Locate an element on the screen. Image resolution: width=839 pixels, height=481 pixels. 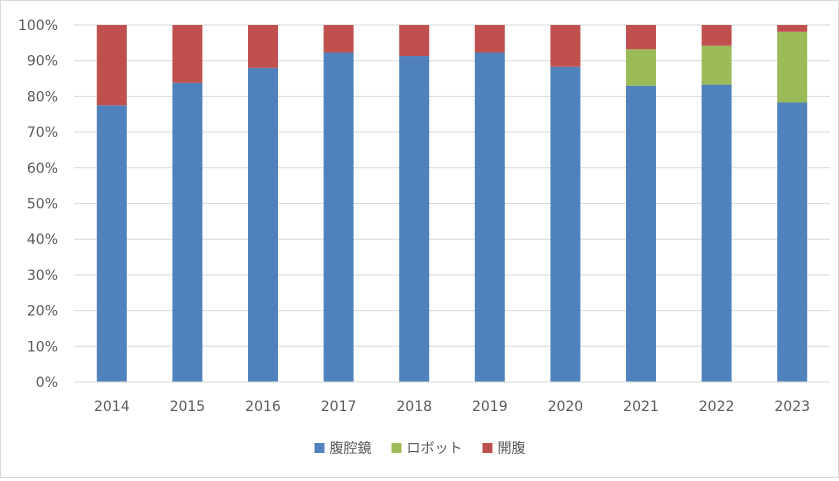
y-tick-label: 20% is located at coordinates (42, 312).